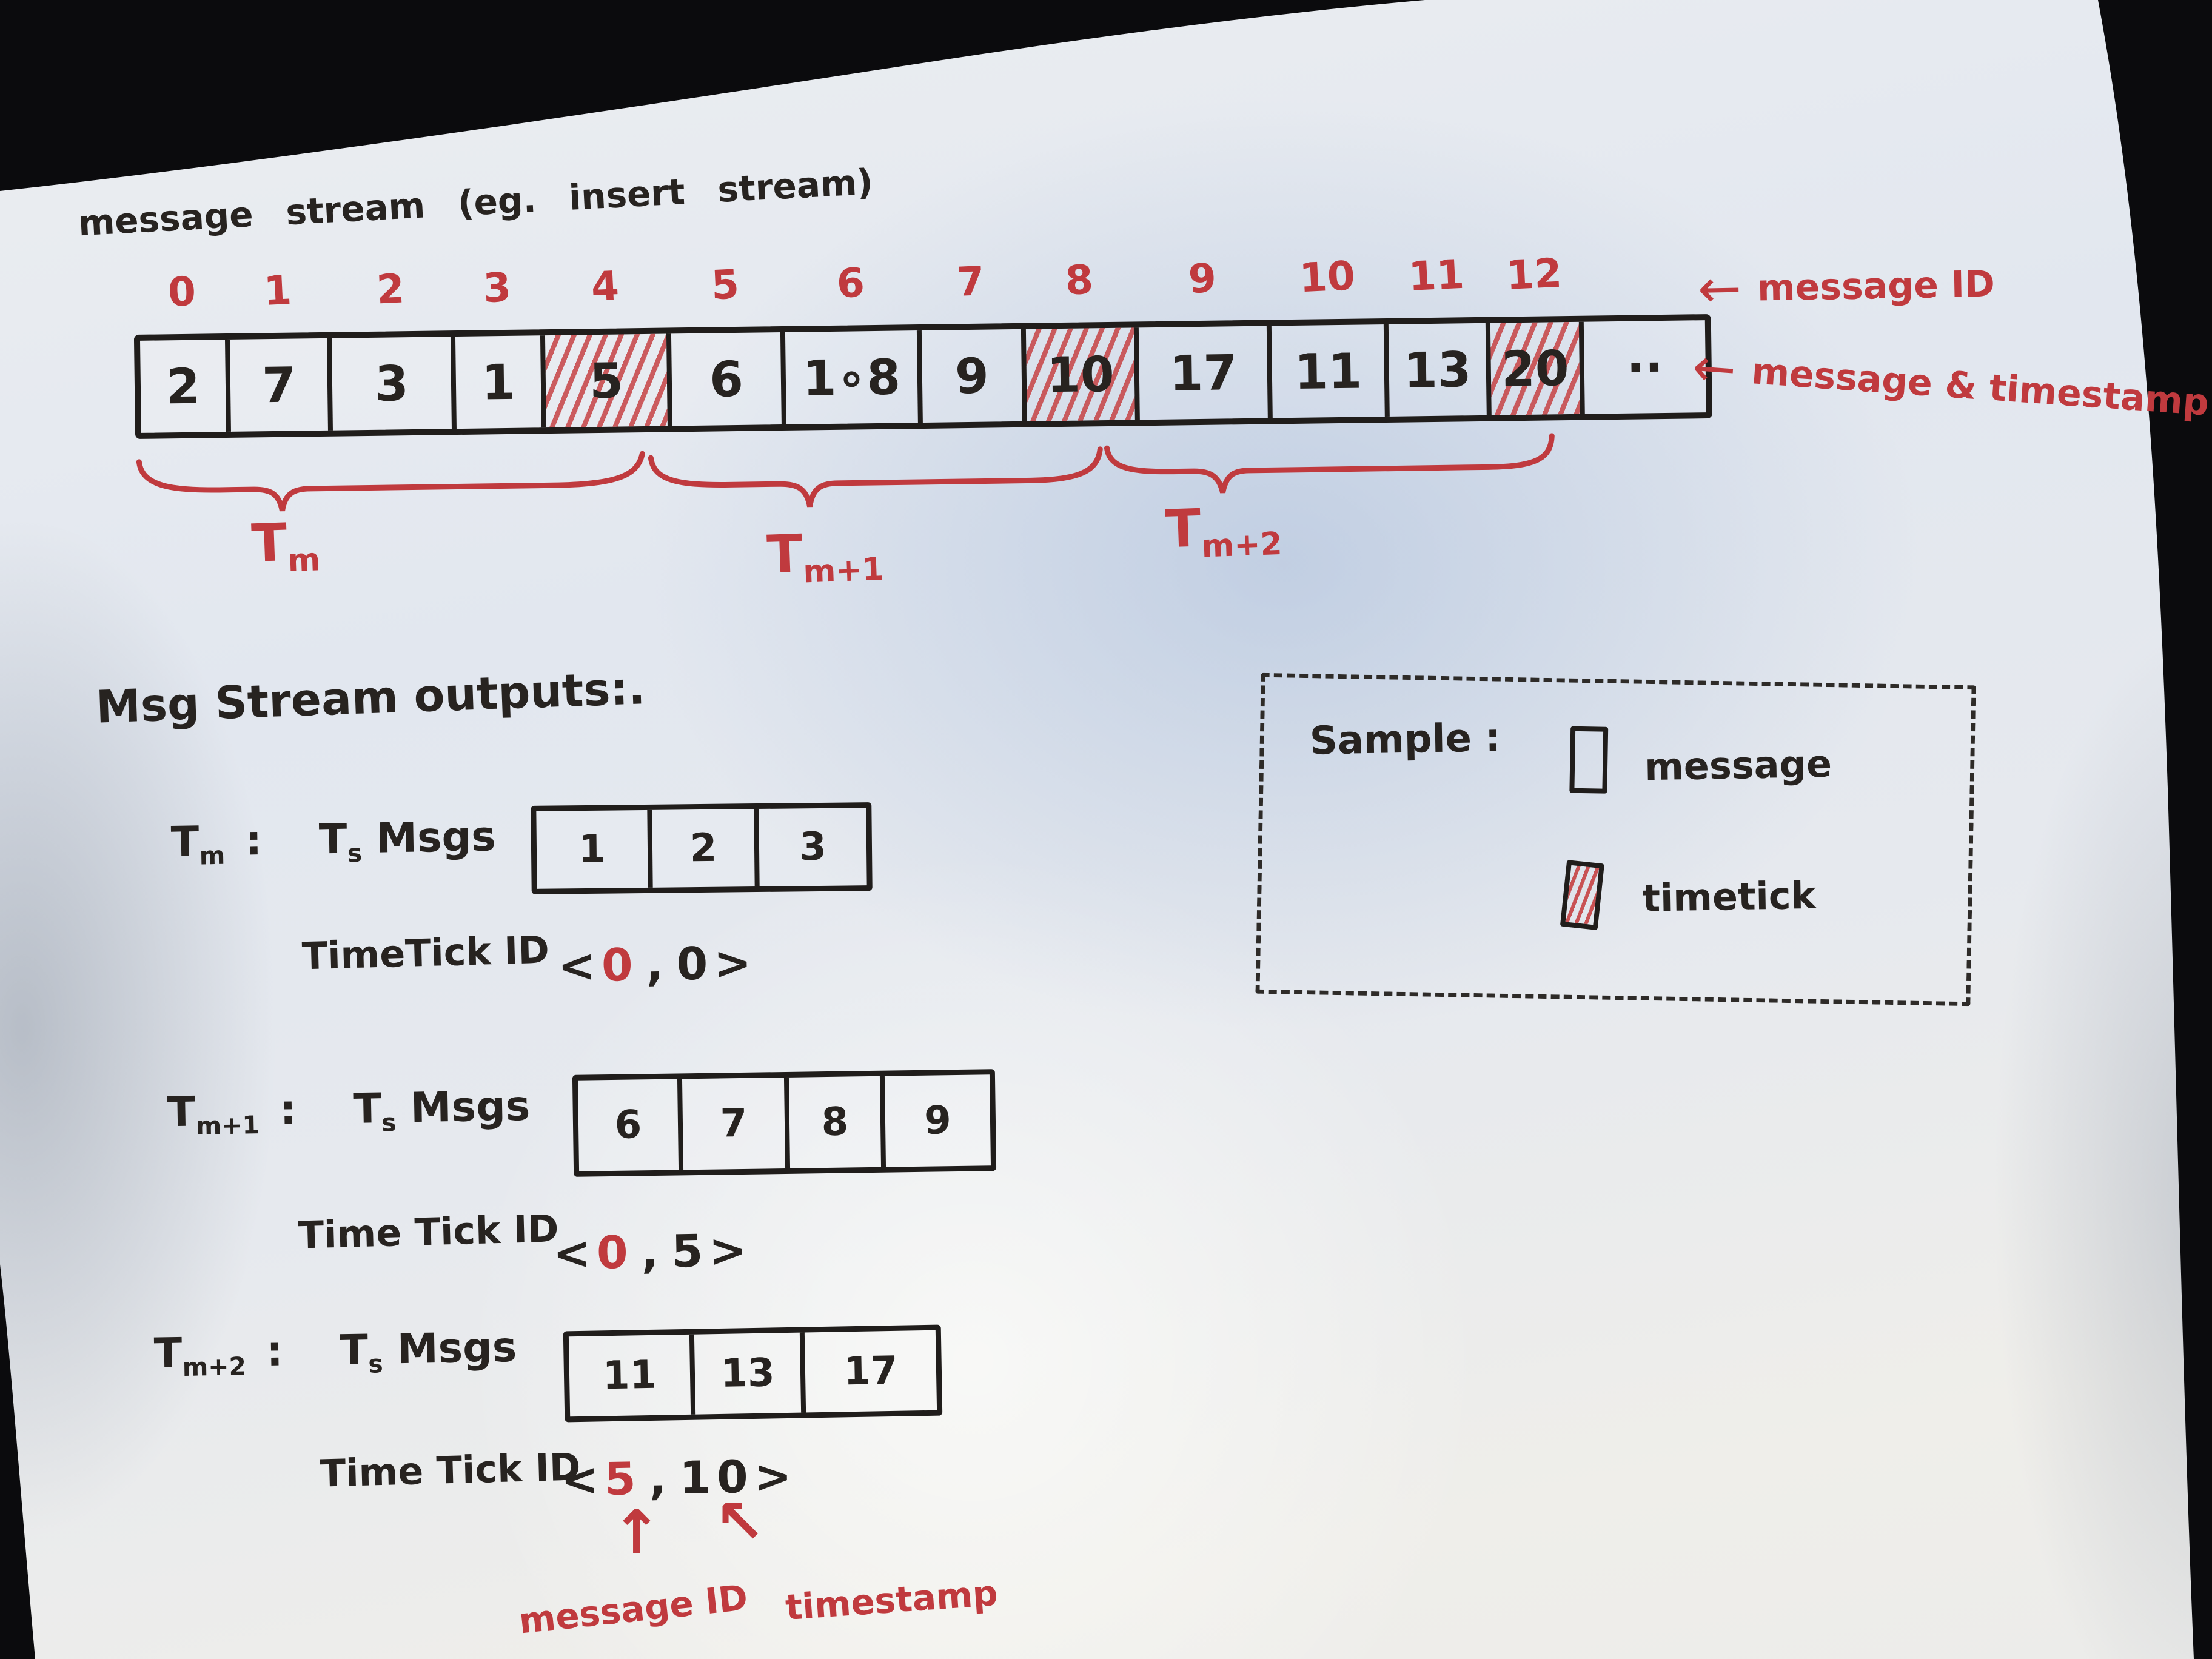  I want to click on cell-value: 1∘8, so click(851, 377).